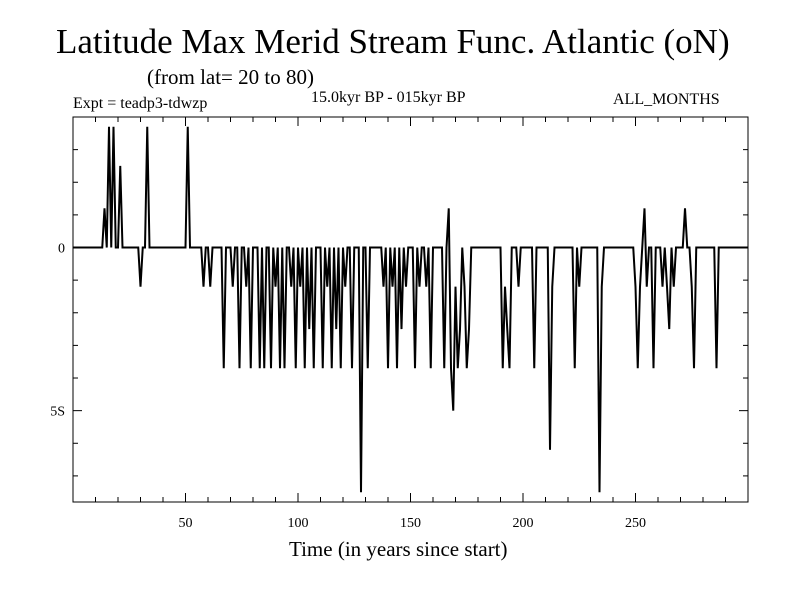 This screenshot has height=600, width=800. Describe the element at coordinates (230, 77) in the screenshot. I see `chart-subtitle: (from lat= 20 to 80)` at that location.